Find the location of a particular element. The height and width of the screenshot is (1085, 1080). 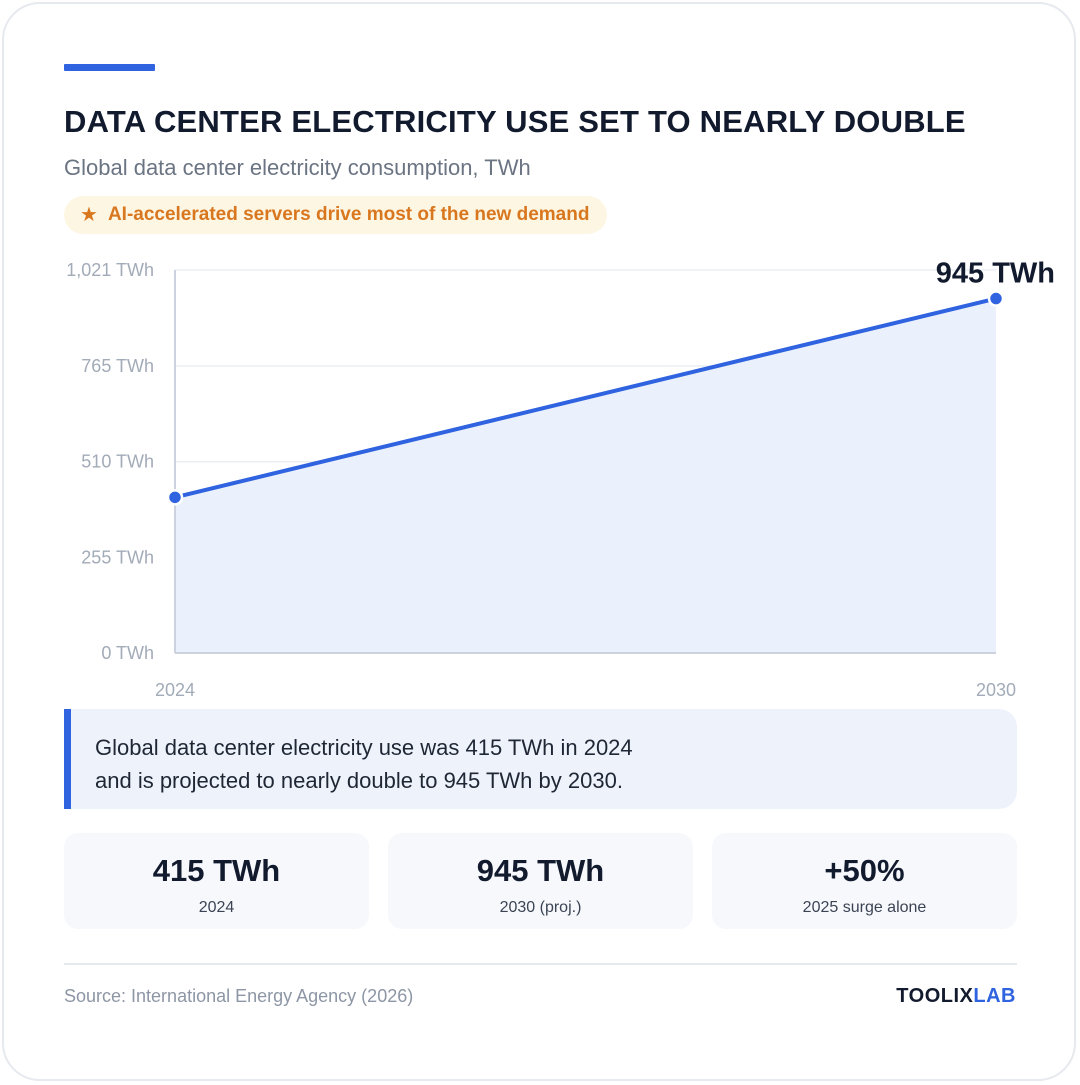

y-tick-label: 0 TWh is located at coordinates (127, 653).